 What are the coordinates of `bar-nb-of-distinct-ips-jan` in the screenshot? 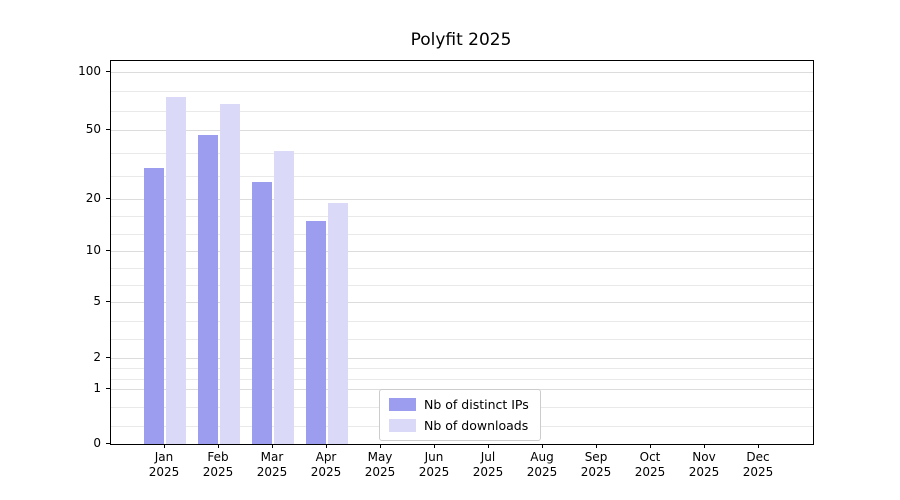 It's located at (154, 306).